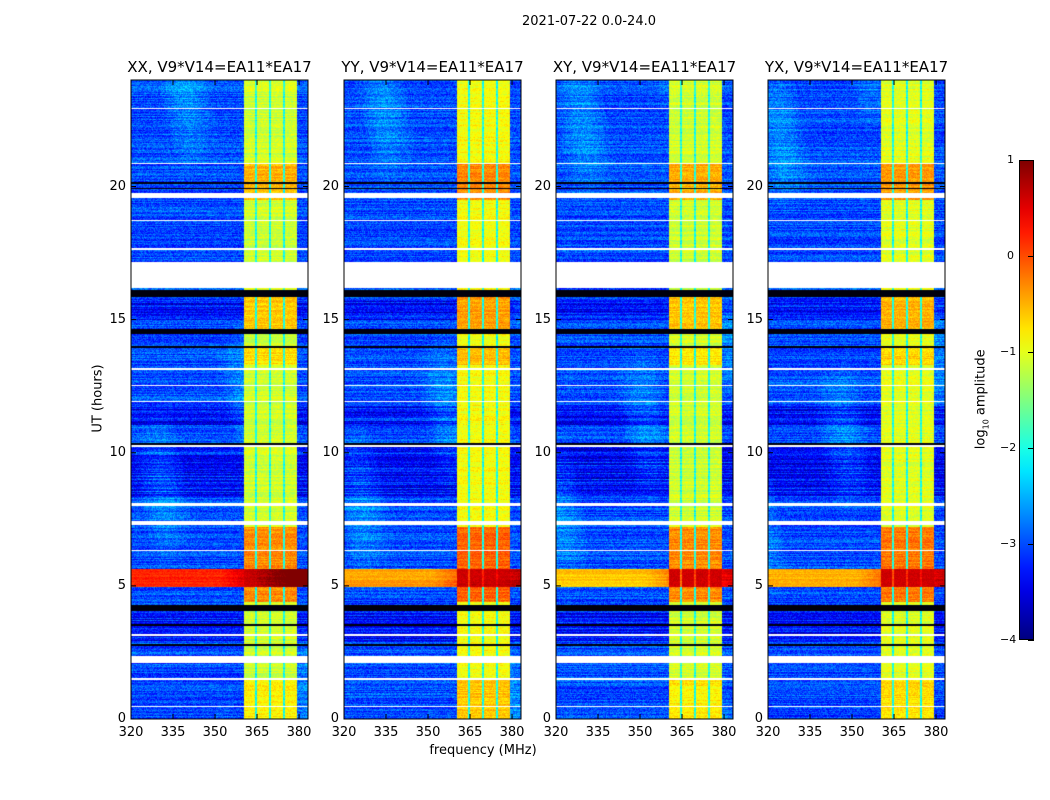 This screenshot has width=1050, height=800. What do you see at coordinates (1008, 351) in the screenshot?
I see `colorbar-tick-label: −1` at bounding box center [1008, 351].